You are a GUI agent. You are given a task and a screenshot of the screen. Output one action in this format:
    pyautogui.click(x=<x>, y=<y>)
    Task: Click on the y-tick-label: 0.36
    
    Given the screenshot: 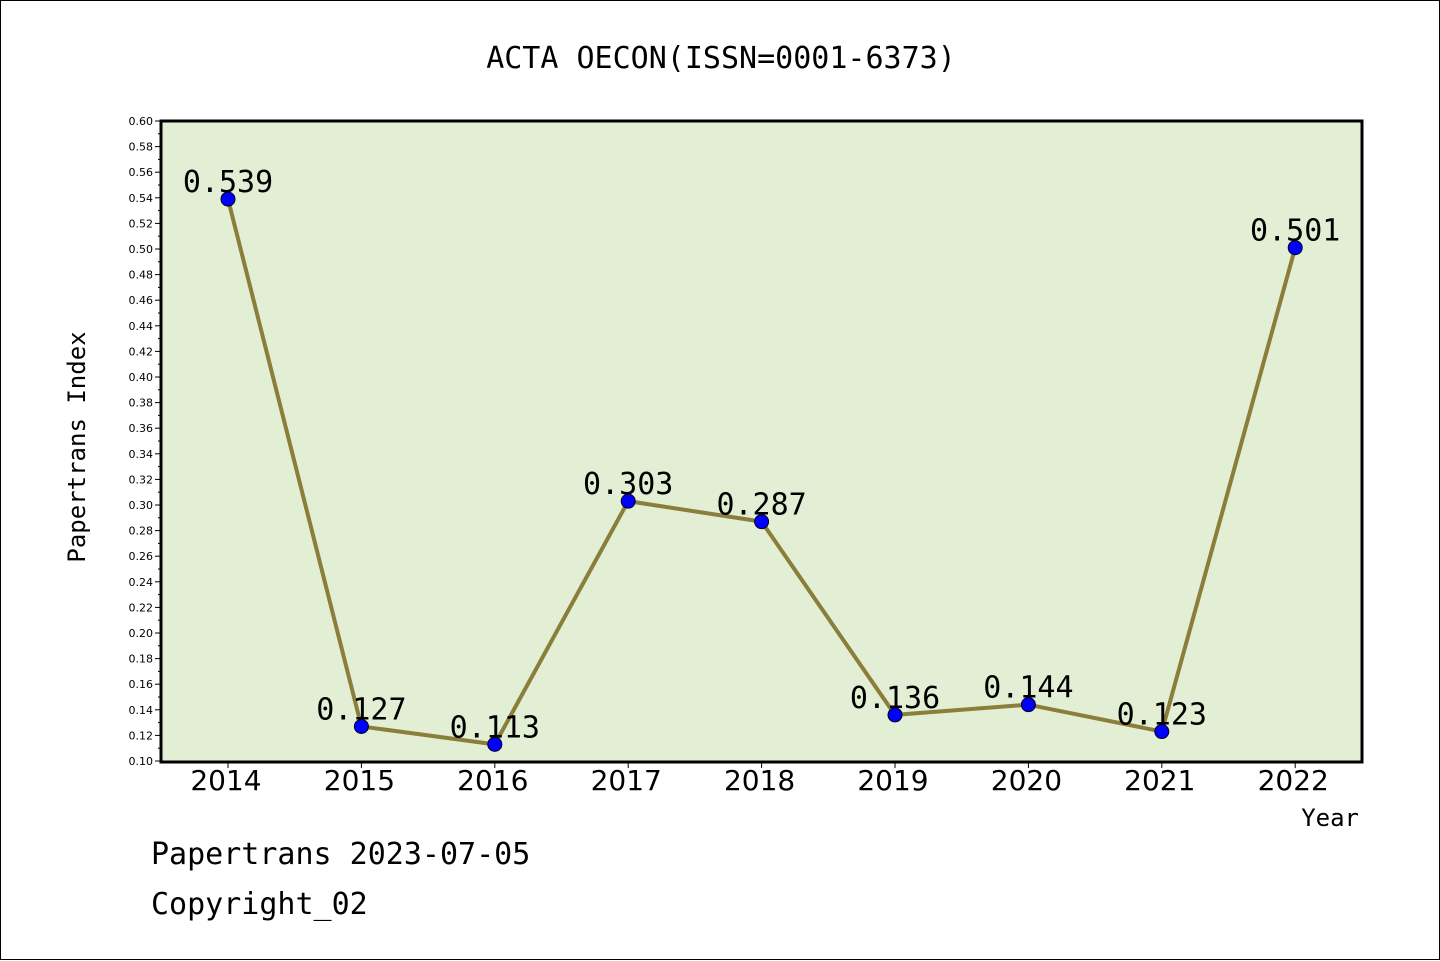 What is the action you would take?
    pyautogui.click(x=141, y=428)
    